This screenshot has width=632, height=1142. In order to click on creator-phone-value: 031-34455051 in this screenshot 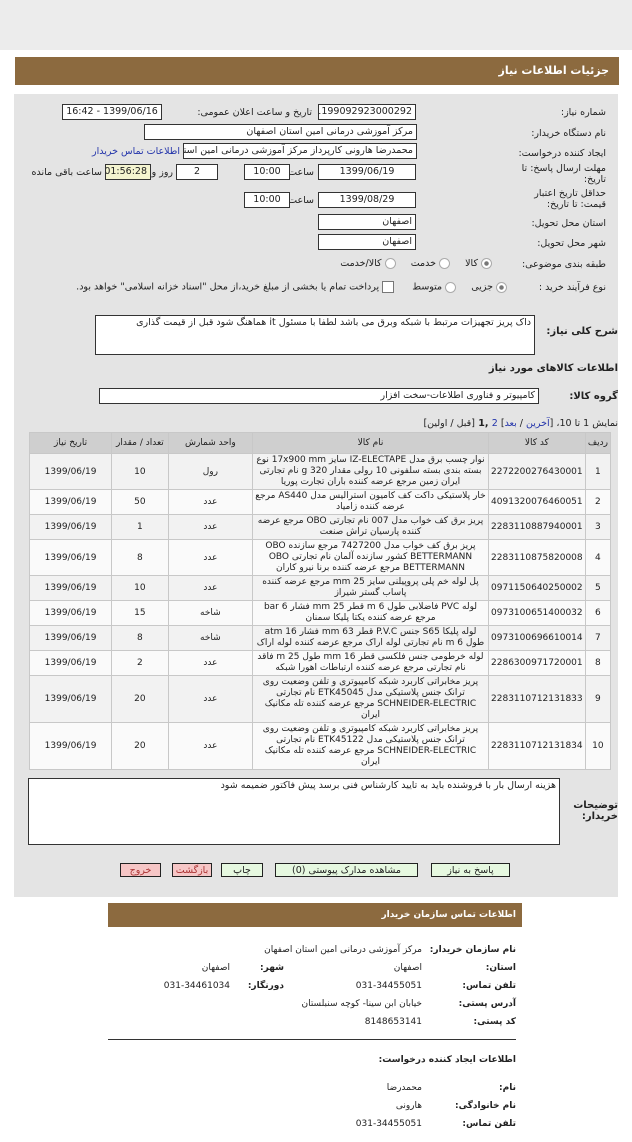, I will do `click(388, 1124)`.